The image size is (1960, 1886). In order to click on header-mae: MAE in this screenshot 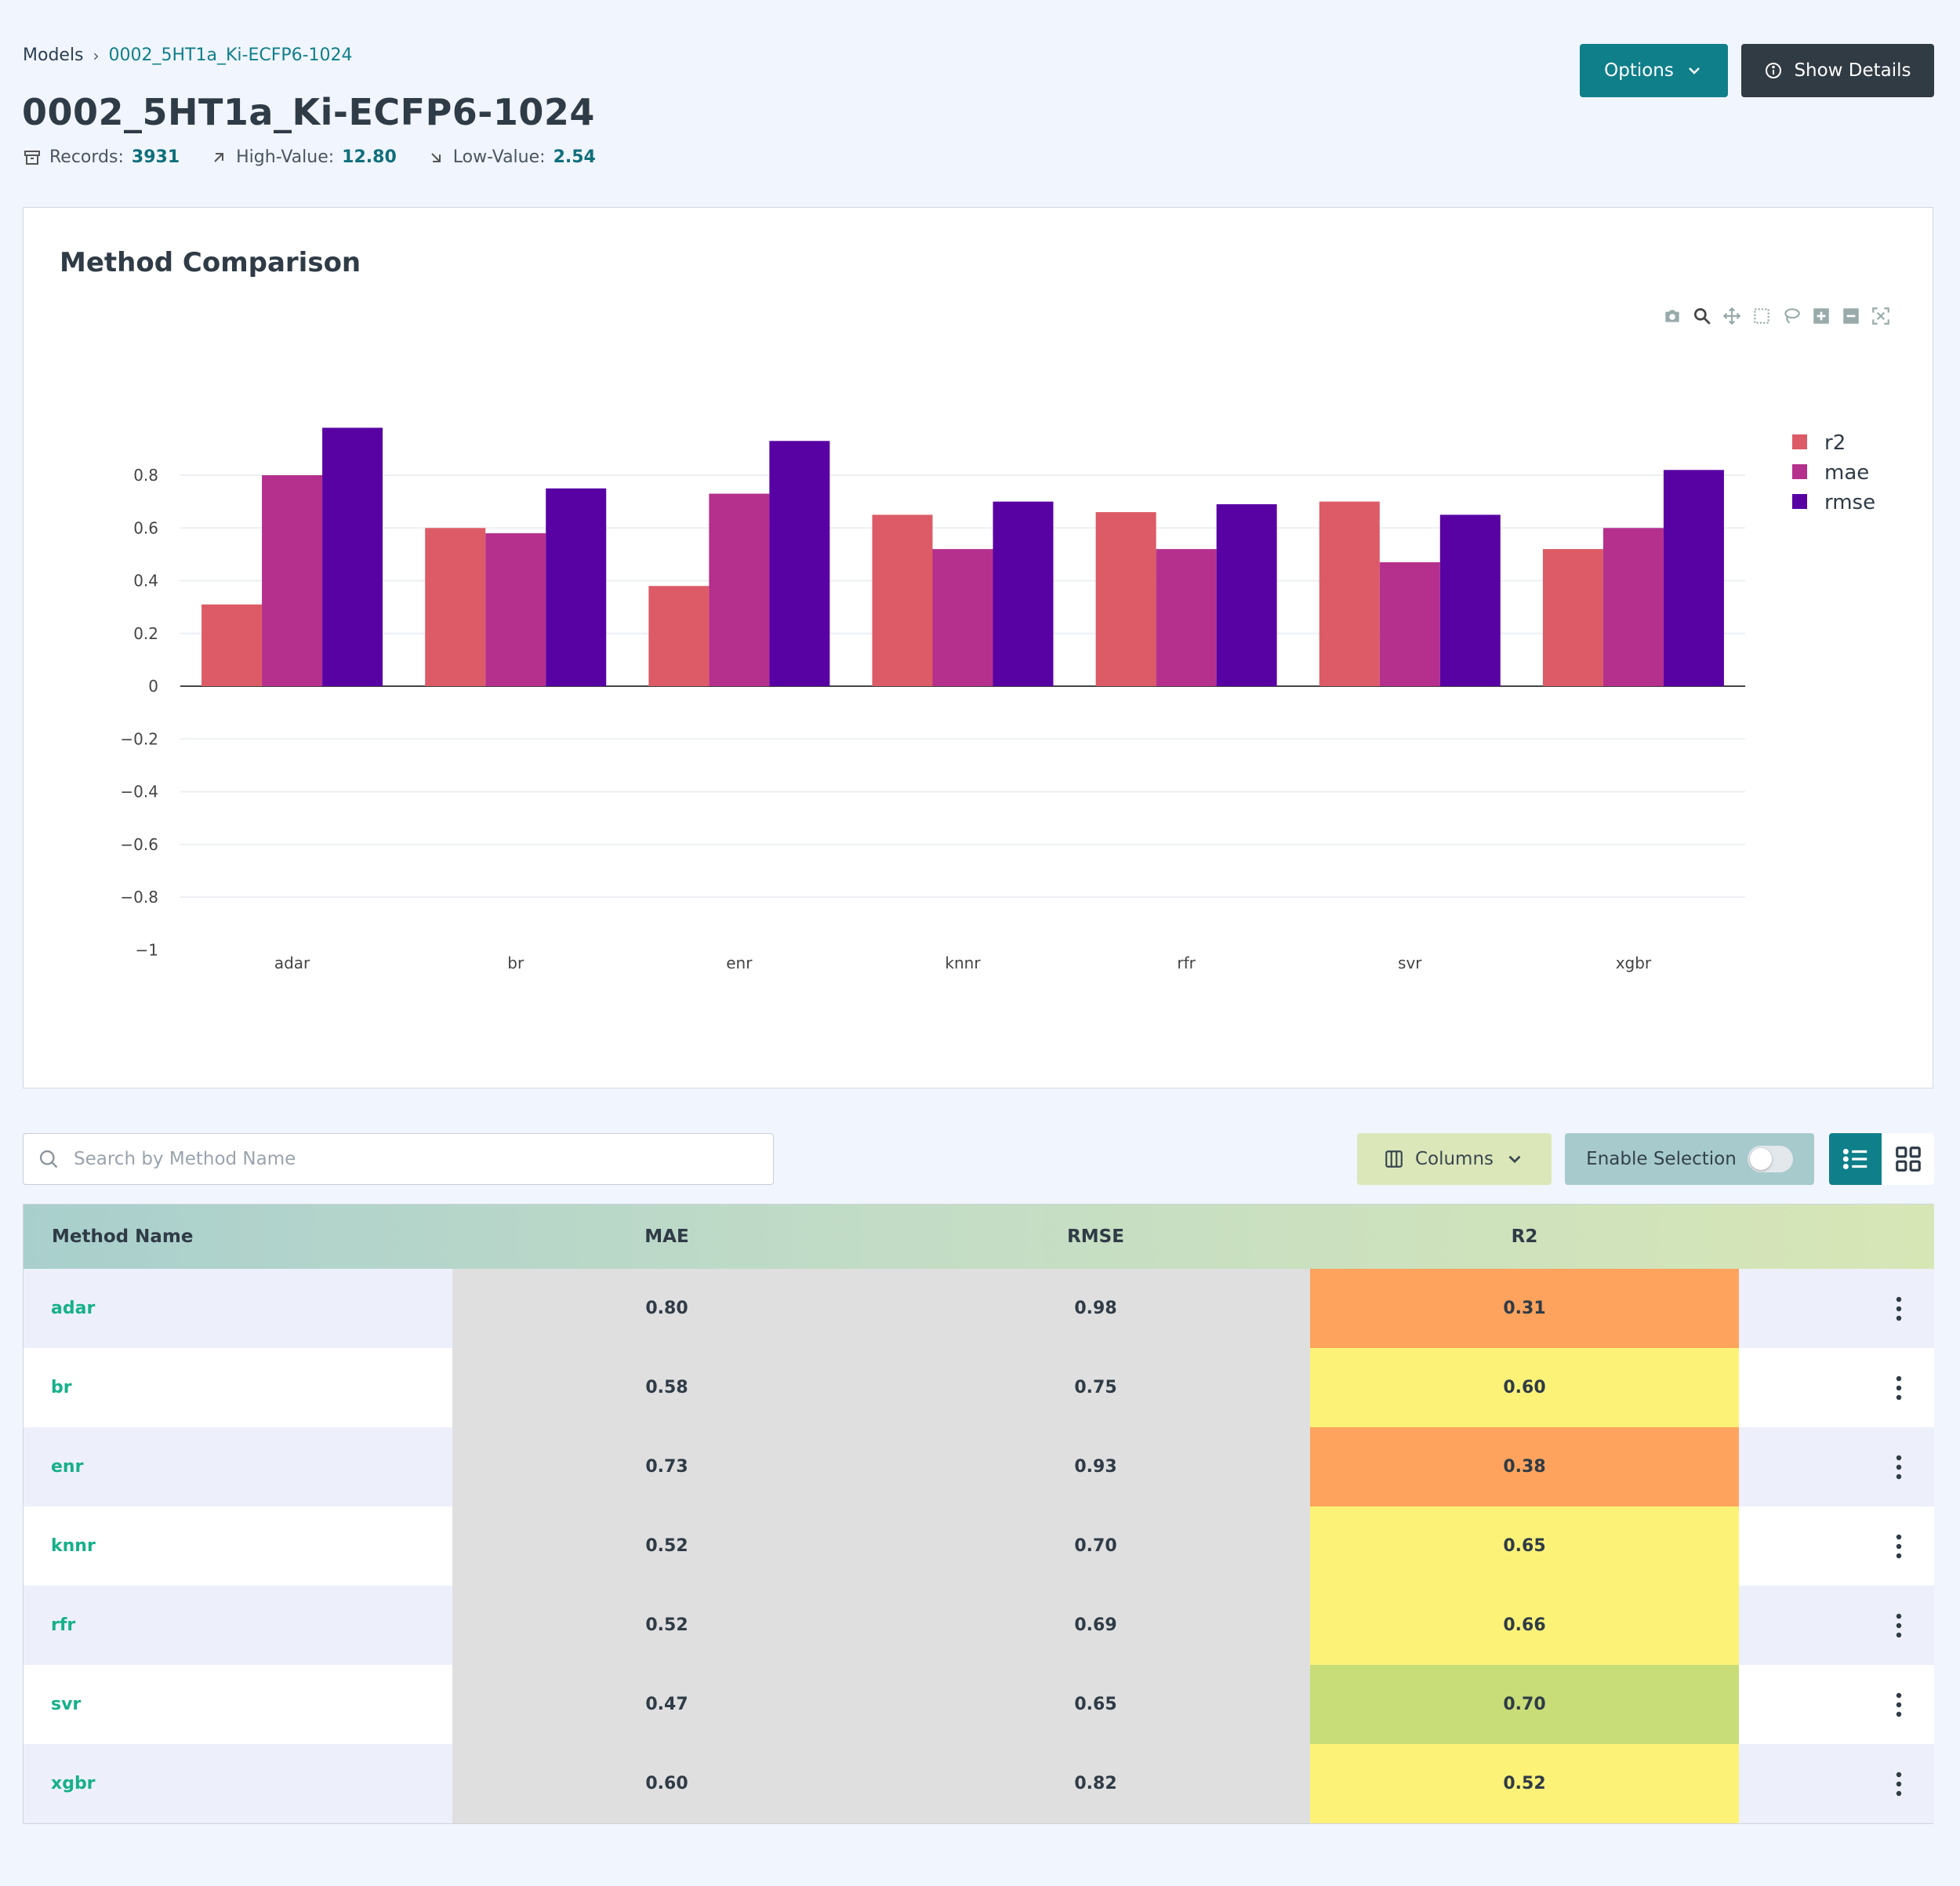, I will do `click(666, 1236)`.